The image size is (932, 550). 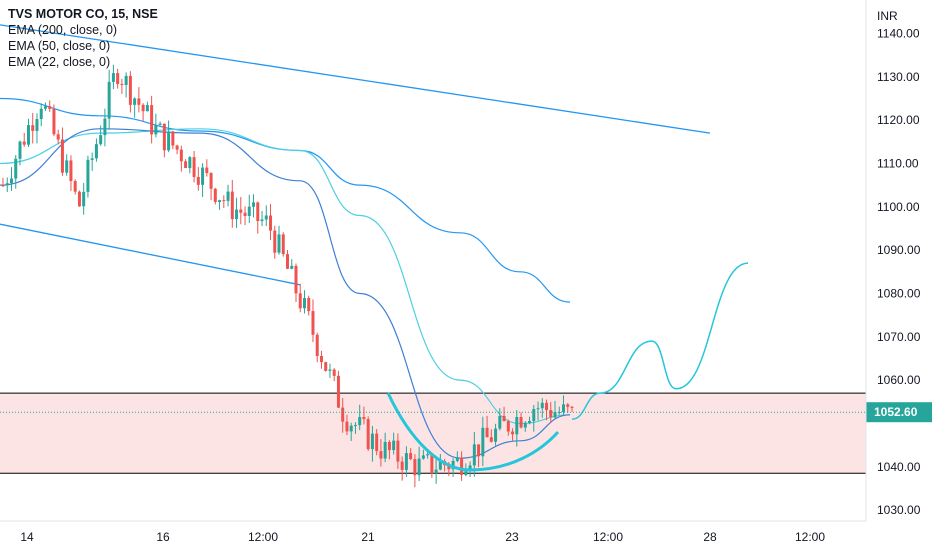 I want to click on current-price-line: 1052.60, so click(x=466, y=412).